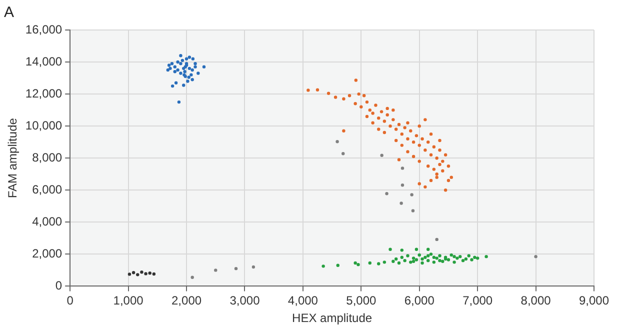 This screenshot has height=326, width=624. What do you see at coordinates (47, 157) in the screenshot?
I see `y-tick-label: 8,000` at bounding box center [47, 157].